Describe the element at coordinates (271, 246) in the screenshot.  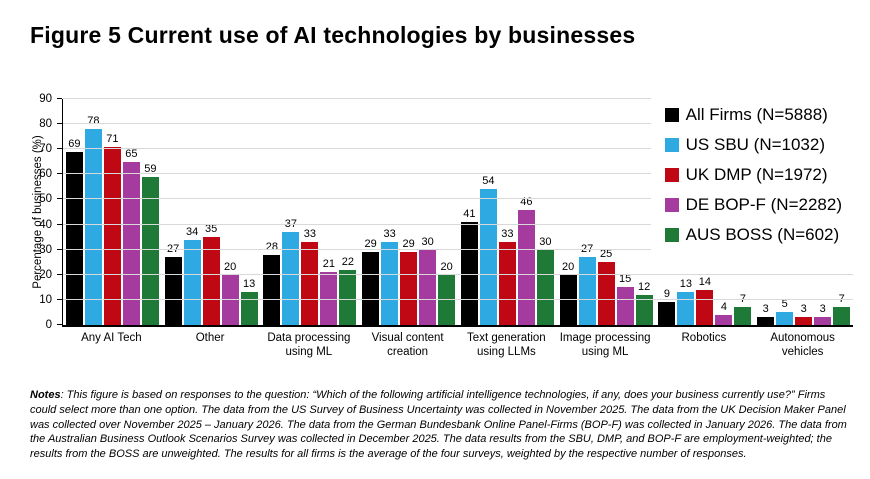
I see `bar-value-label: 28` at that location.